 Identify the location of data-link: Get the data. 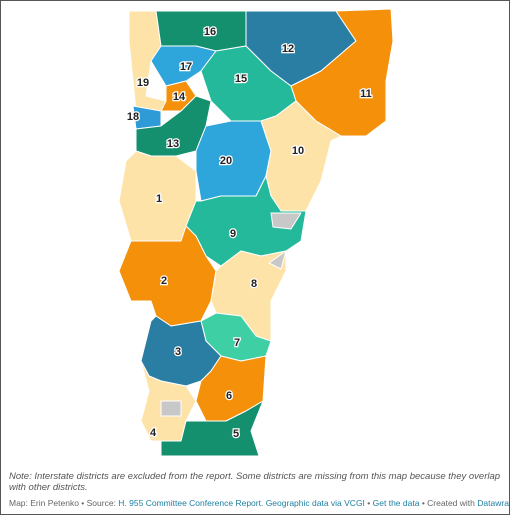
(396, 503).